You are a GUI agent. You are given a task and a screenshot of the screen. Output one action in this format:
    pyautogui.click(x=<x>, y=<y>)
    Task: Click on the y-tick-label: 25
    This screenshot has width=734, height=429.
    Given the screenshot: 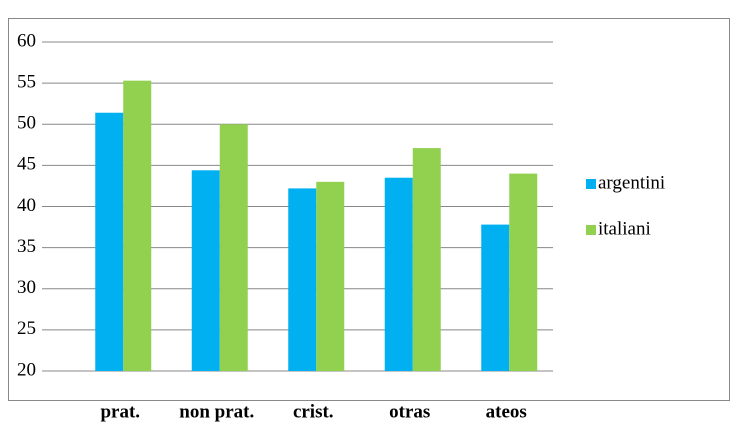 What is the action you would take?
    pyautogui.click(x=26, y=328)
    